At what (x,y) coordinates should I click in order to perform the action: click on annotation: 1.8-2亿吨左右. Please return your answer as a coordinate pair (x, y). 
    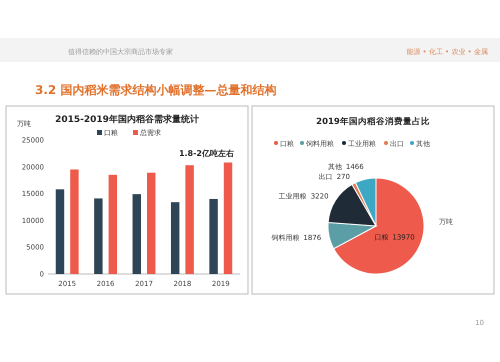
    Looking at the image, I should click on (206, 153).